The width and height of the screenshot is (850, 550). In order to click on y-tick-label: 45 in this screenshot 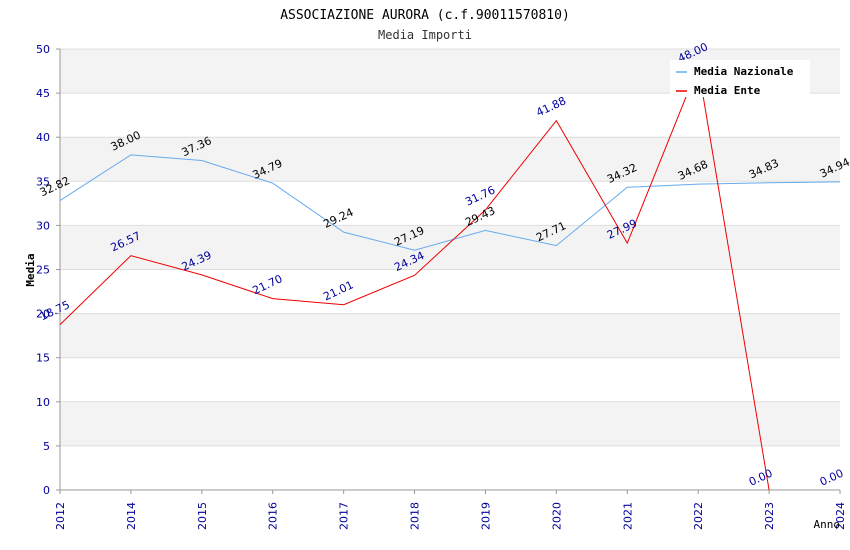, I will do `click(43, 93)`.